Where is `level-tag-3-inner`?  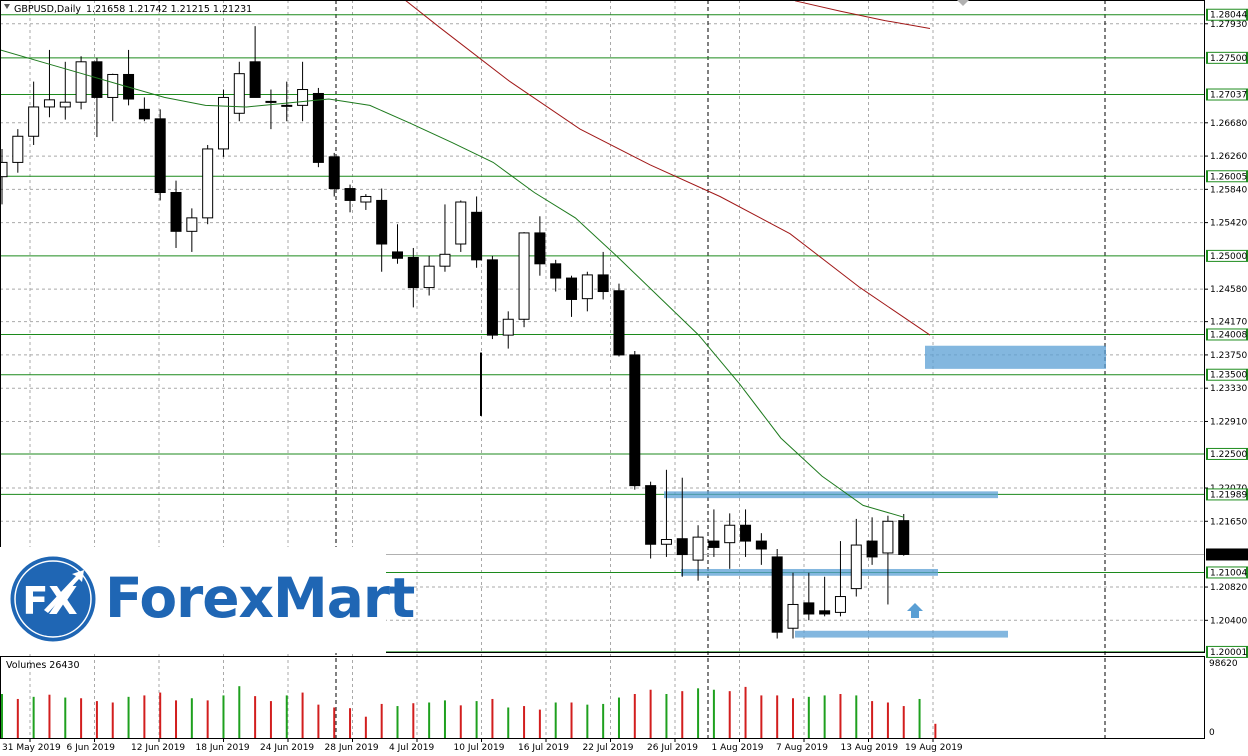 level-tag-3-inner is located at coordinates (1227, 176).